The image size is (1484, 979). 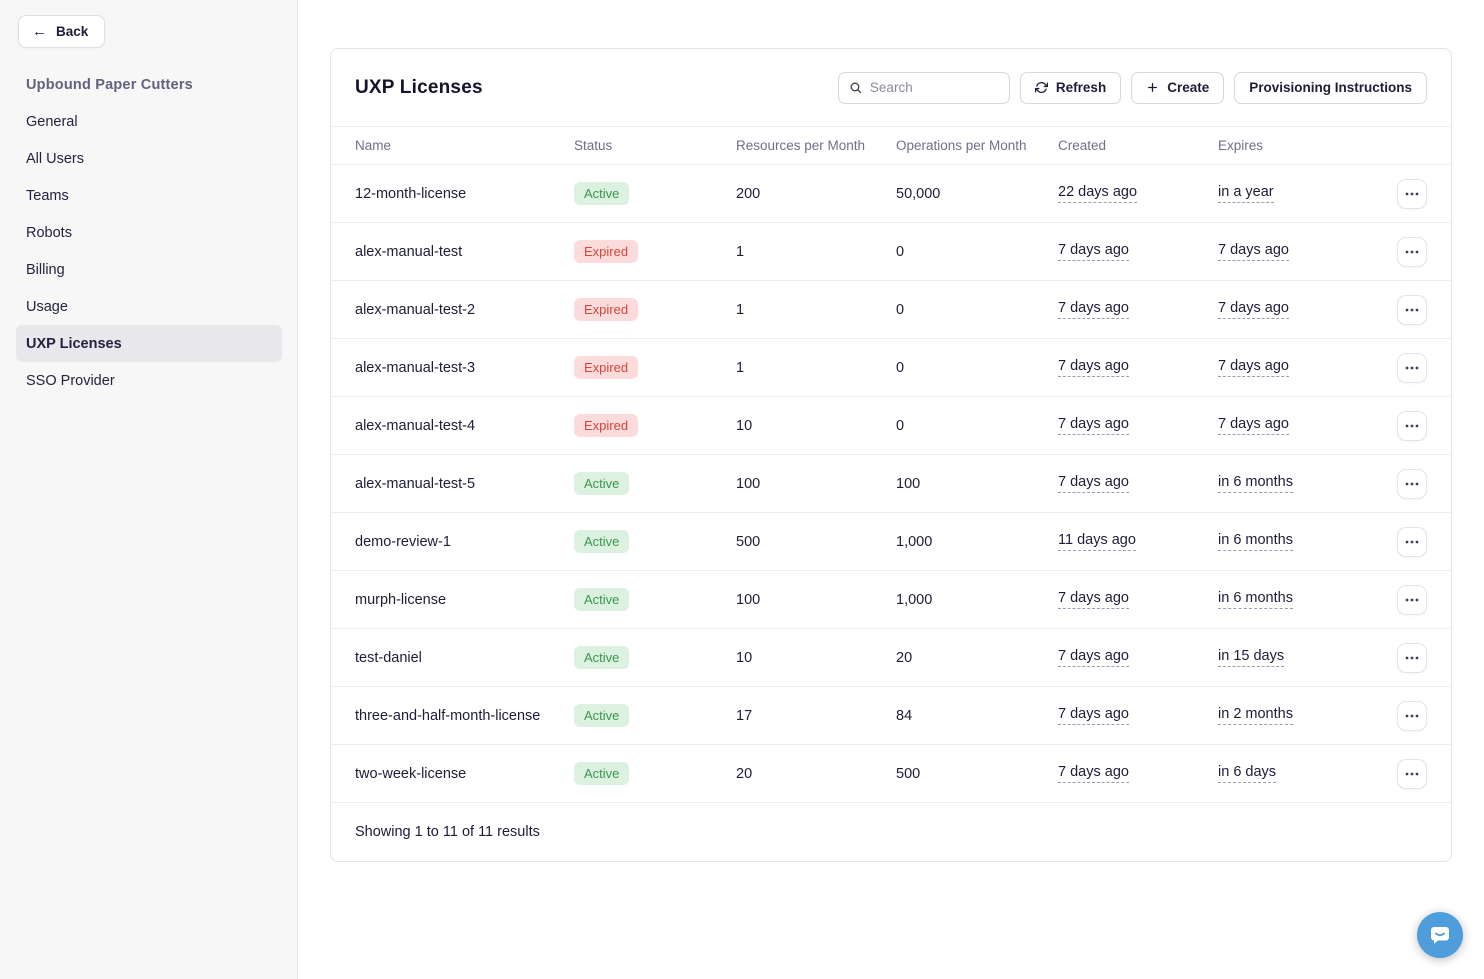 What do you see at coordinates (1070, 87) in the screenshot?
I see `refresh-button: Refresh` at bounding box center [1070, 87].